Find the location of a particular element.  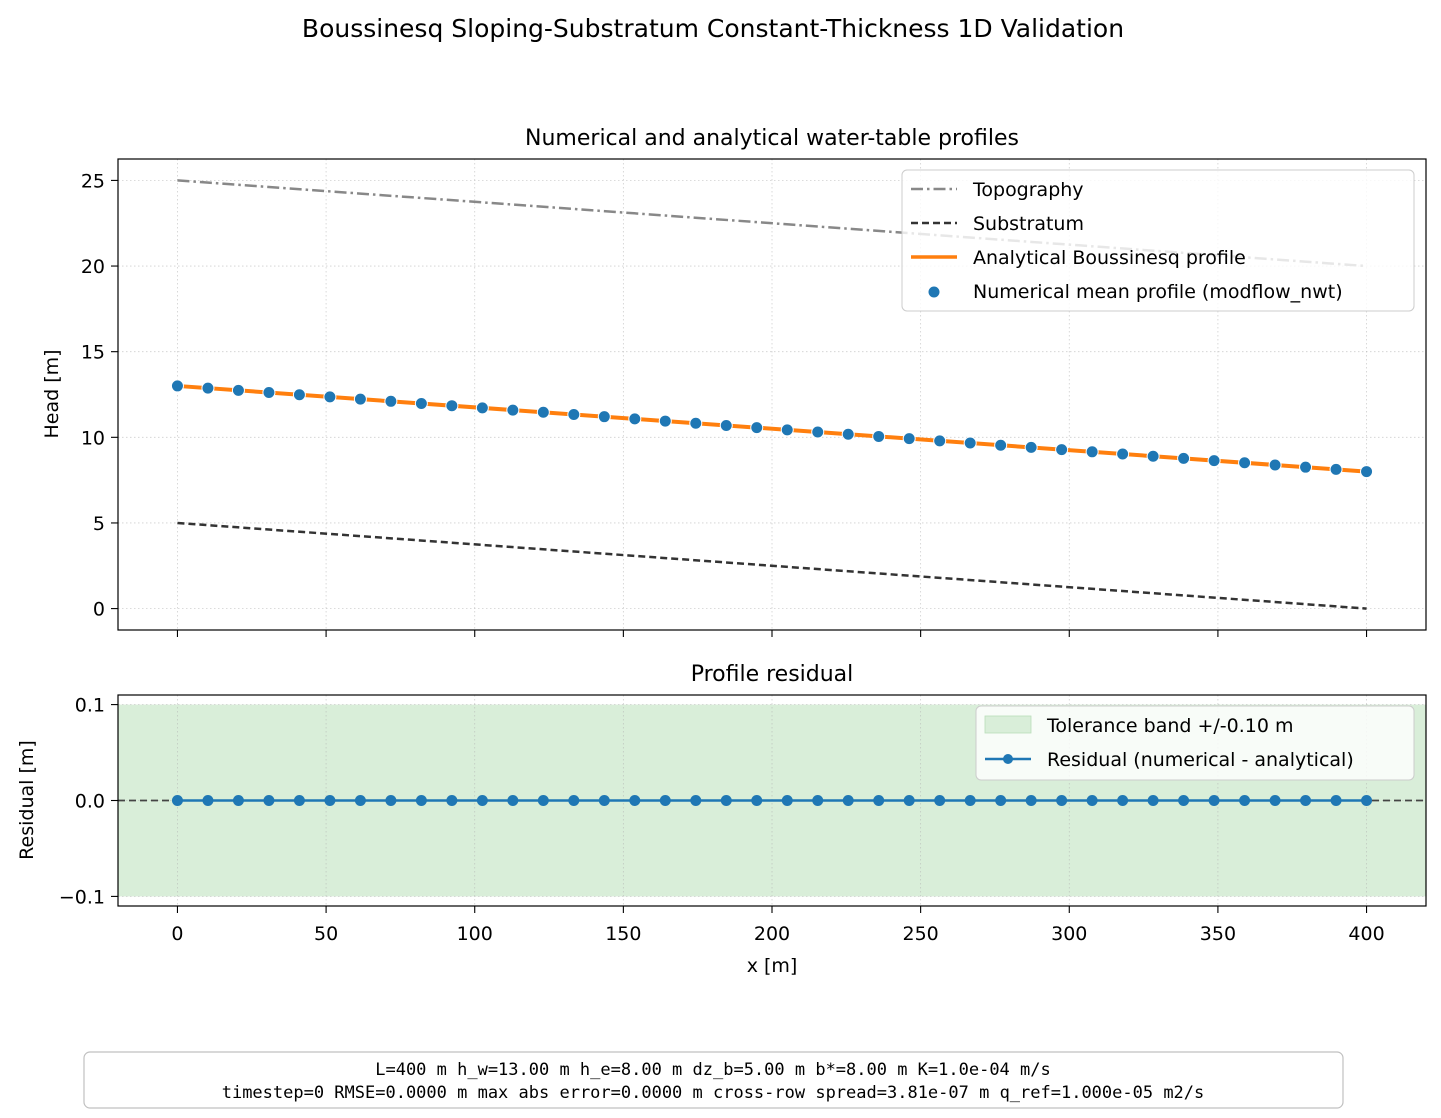

y-tick-label: 5 is located at coordinates (99, 524).